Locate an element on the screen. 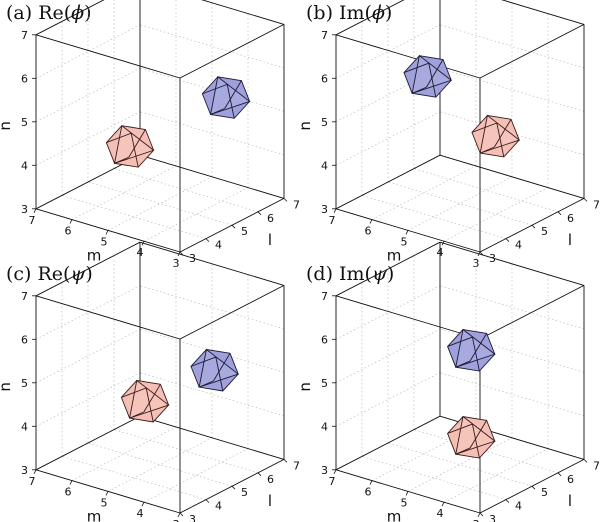  m-tick-label: 6 is located at coordinates (68, 492).